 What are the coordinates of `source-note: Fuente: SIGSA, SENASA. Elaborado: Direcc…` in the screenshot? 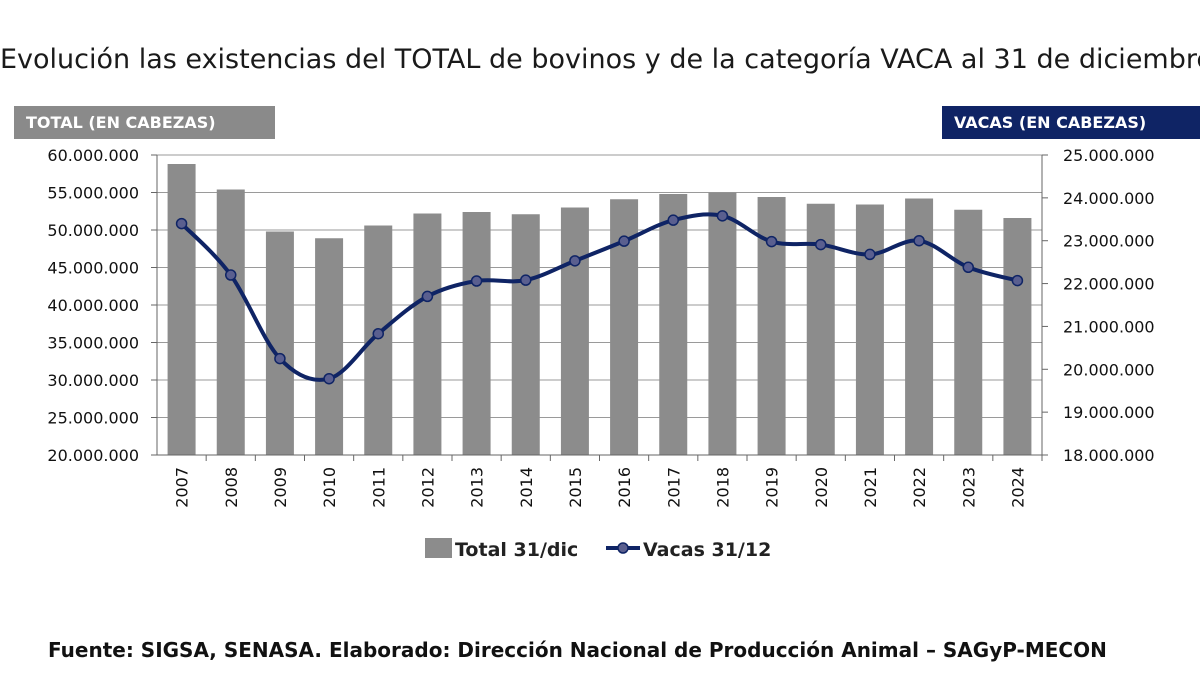 It's located at (577, 650).